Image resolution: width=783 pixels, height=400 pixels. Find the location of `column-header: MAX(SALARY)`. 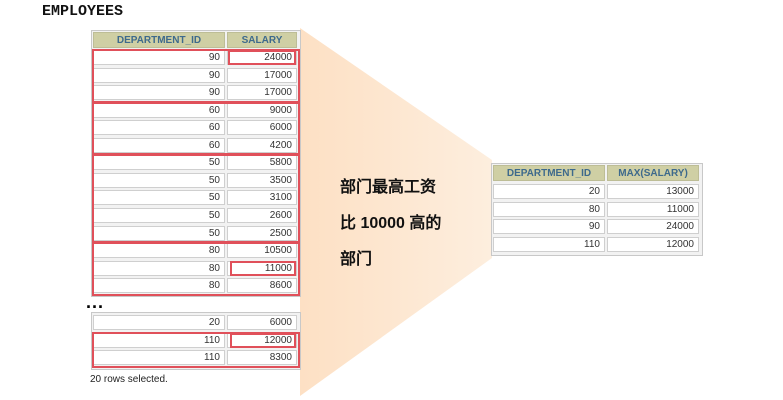

column-header: MAX(SALARY) is located at coordinates (653, 173).